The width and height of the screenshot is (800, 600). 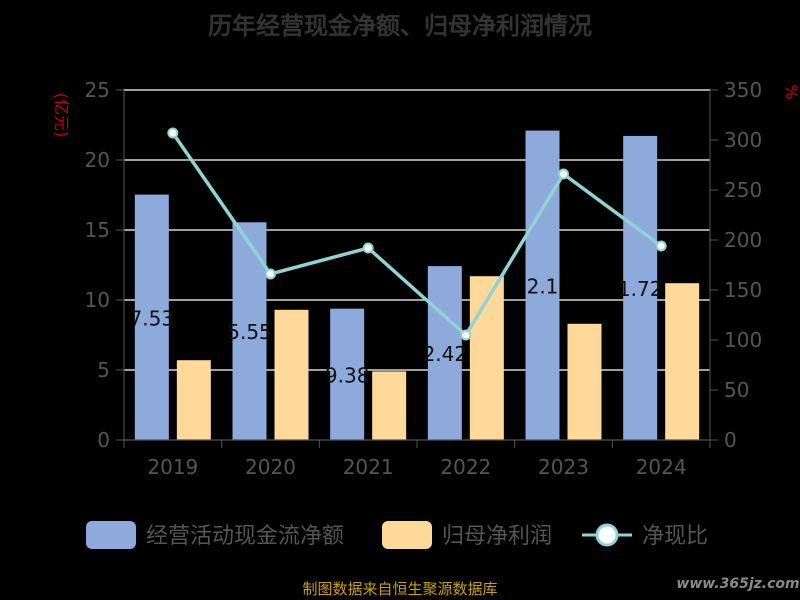 What do you see at coordinates (563, 467) in the screenshot?
I see `x-tick-label-2023: 2023` at bounding box center [563, 467].